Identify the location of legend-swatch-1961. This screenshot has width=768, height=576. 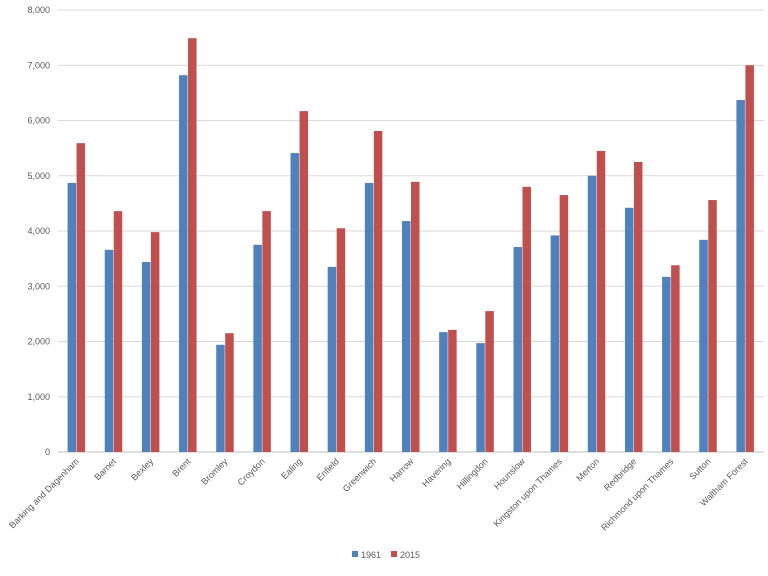
(355, 554).